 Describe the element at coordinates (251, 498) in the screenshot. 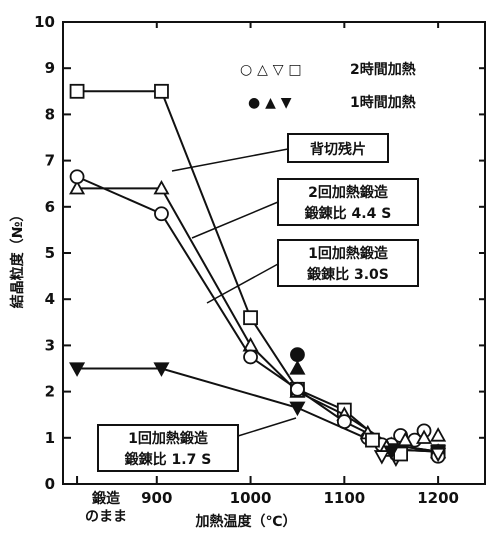

I see `x-tick-label: 1000` at that location.